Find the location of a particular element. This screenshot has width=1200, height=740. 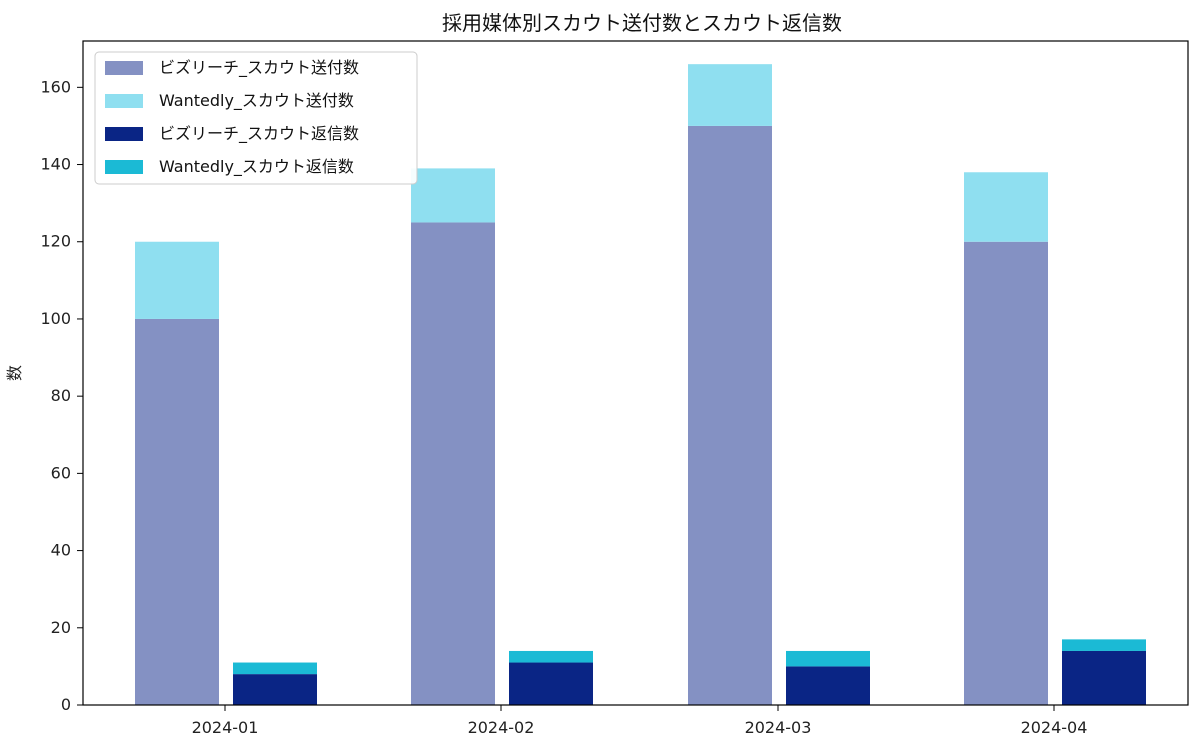

y-tick-label-3: 60 is located at coordinates (61, 472).